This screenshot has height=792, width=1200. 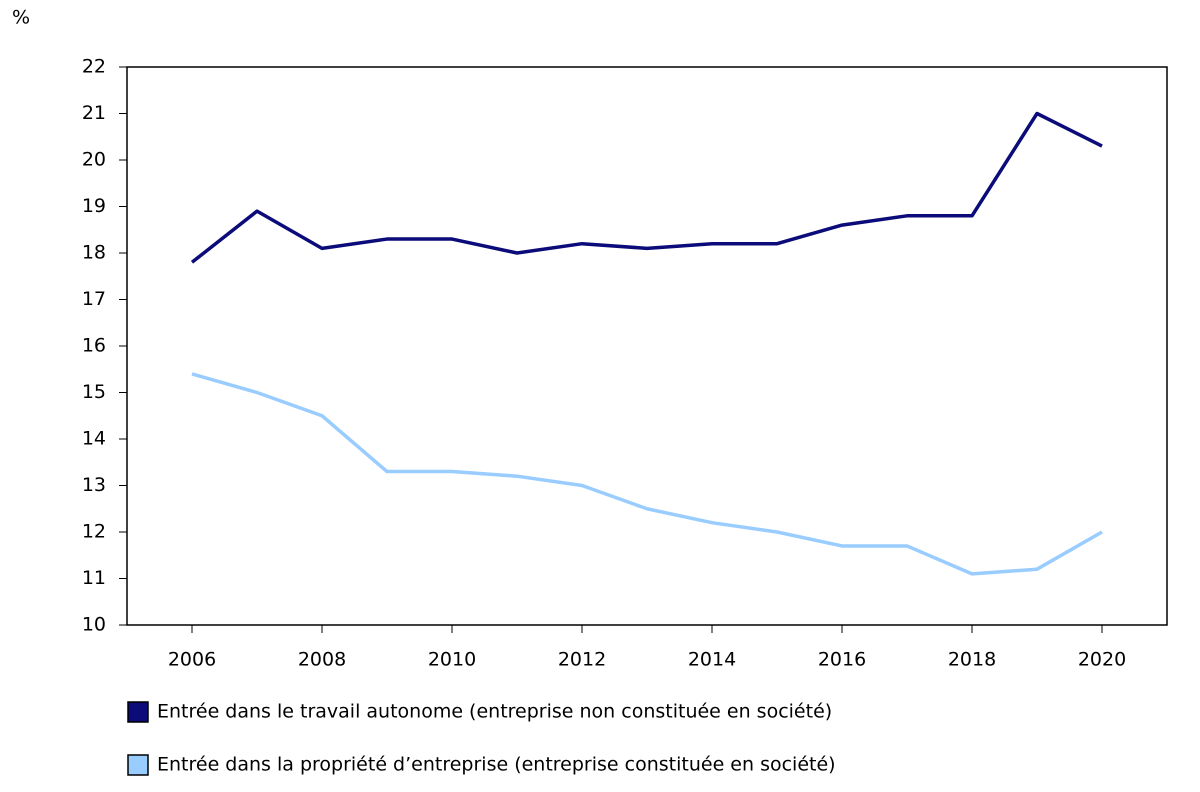 I want to click on x-tick-label: 2014, so click(x=712, y=660).